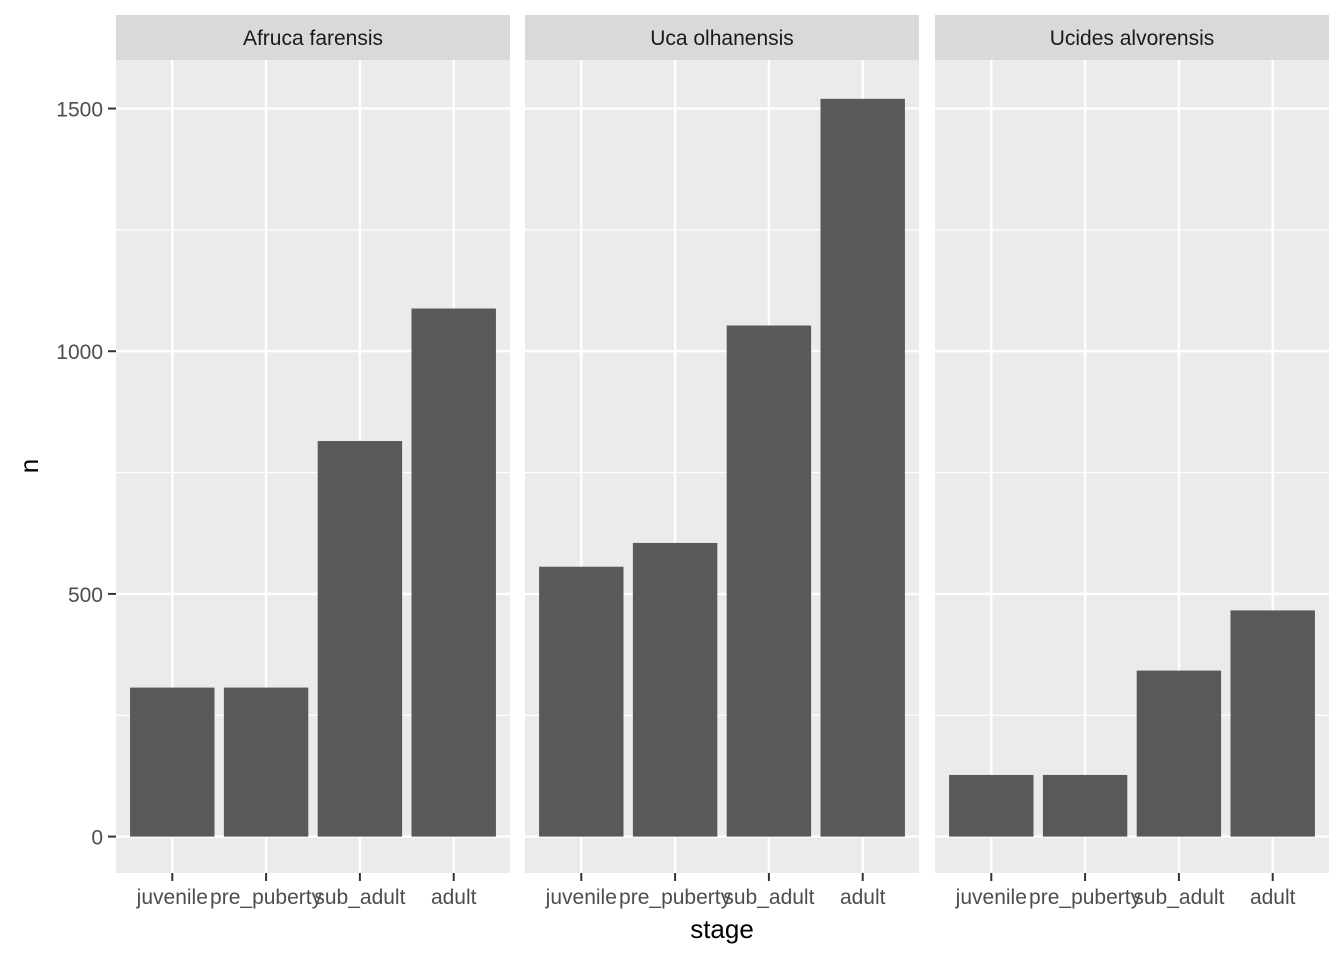  I want to click on y-axis-title: n, so click(29, 466).